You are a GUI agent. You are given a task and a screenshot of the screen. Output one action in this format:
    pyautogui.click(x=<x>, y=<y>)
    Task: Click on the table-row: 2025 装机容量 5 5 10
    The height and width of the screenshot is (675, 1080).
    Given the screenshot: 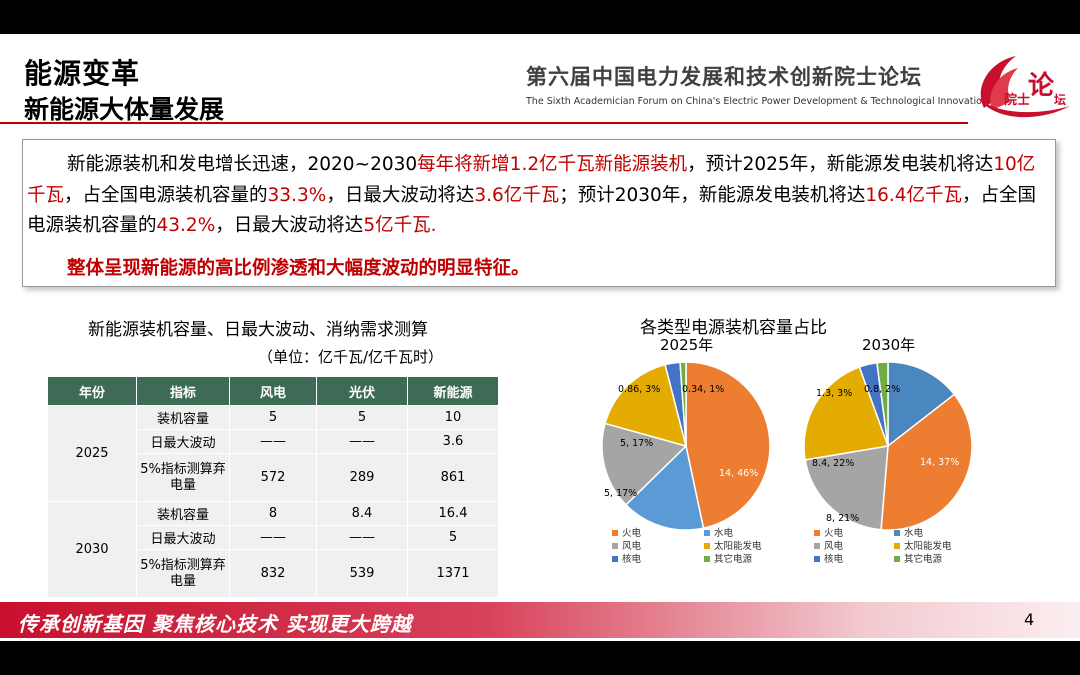 What is the action you would take?
    pyautogui.click(x=273, y=453)
    